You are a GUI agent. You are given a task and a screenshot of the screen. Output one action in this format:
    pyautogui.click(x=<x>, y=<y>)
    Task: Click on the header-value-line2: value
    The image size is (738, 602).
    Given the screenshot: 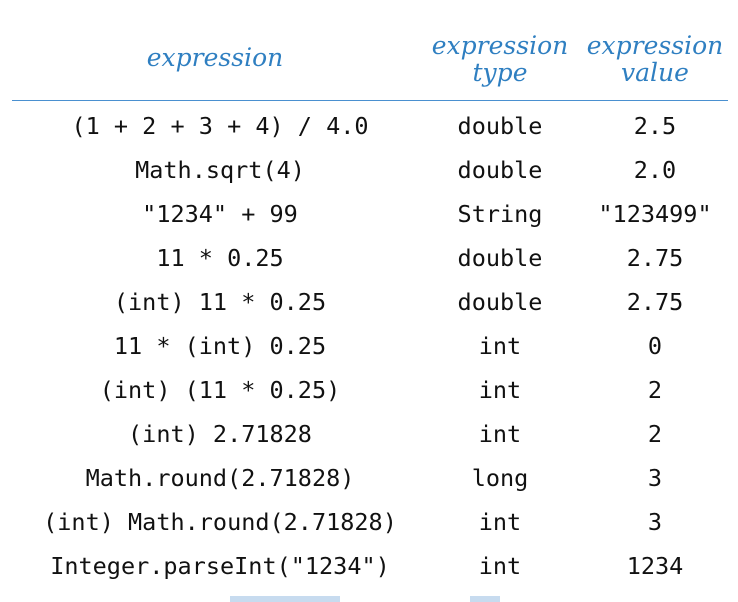 What is the action you would take?
    pyautogui.click(x=655, y=72)
    